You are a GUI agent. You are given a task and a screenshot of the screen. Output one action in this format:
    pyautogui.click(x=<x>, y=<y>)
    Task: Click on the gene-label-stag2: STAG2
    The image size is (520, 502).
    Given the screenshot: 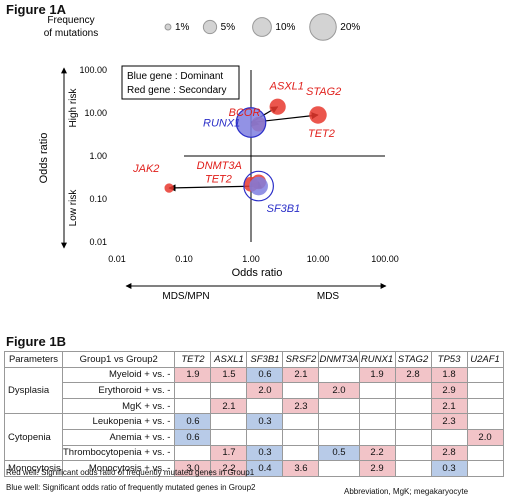 What is the action you would take?
    pyautogui.click(x=323, y=92)
    